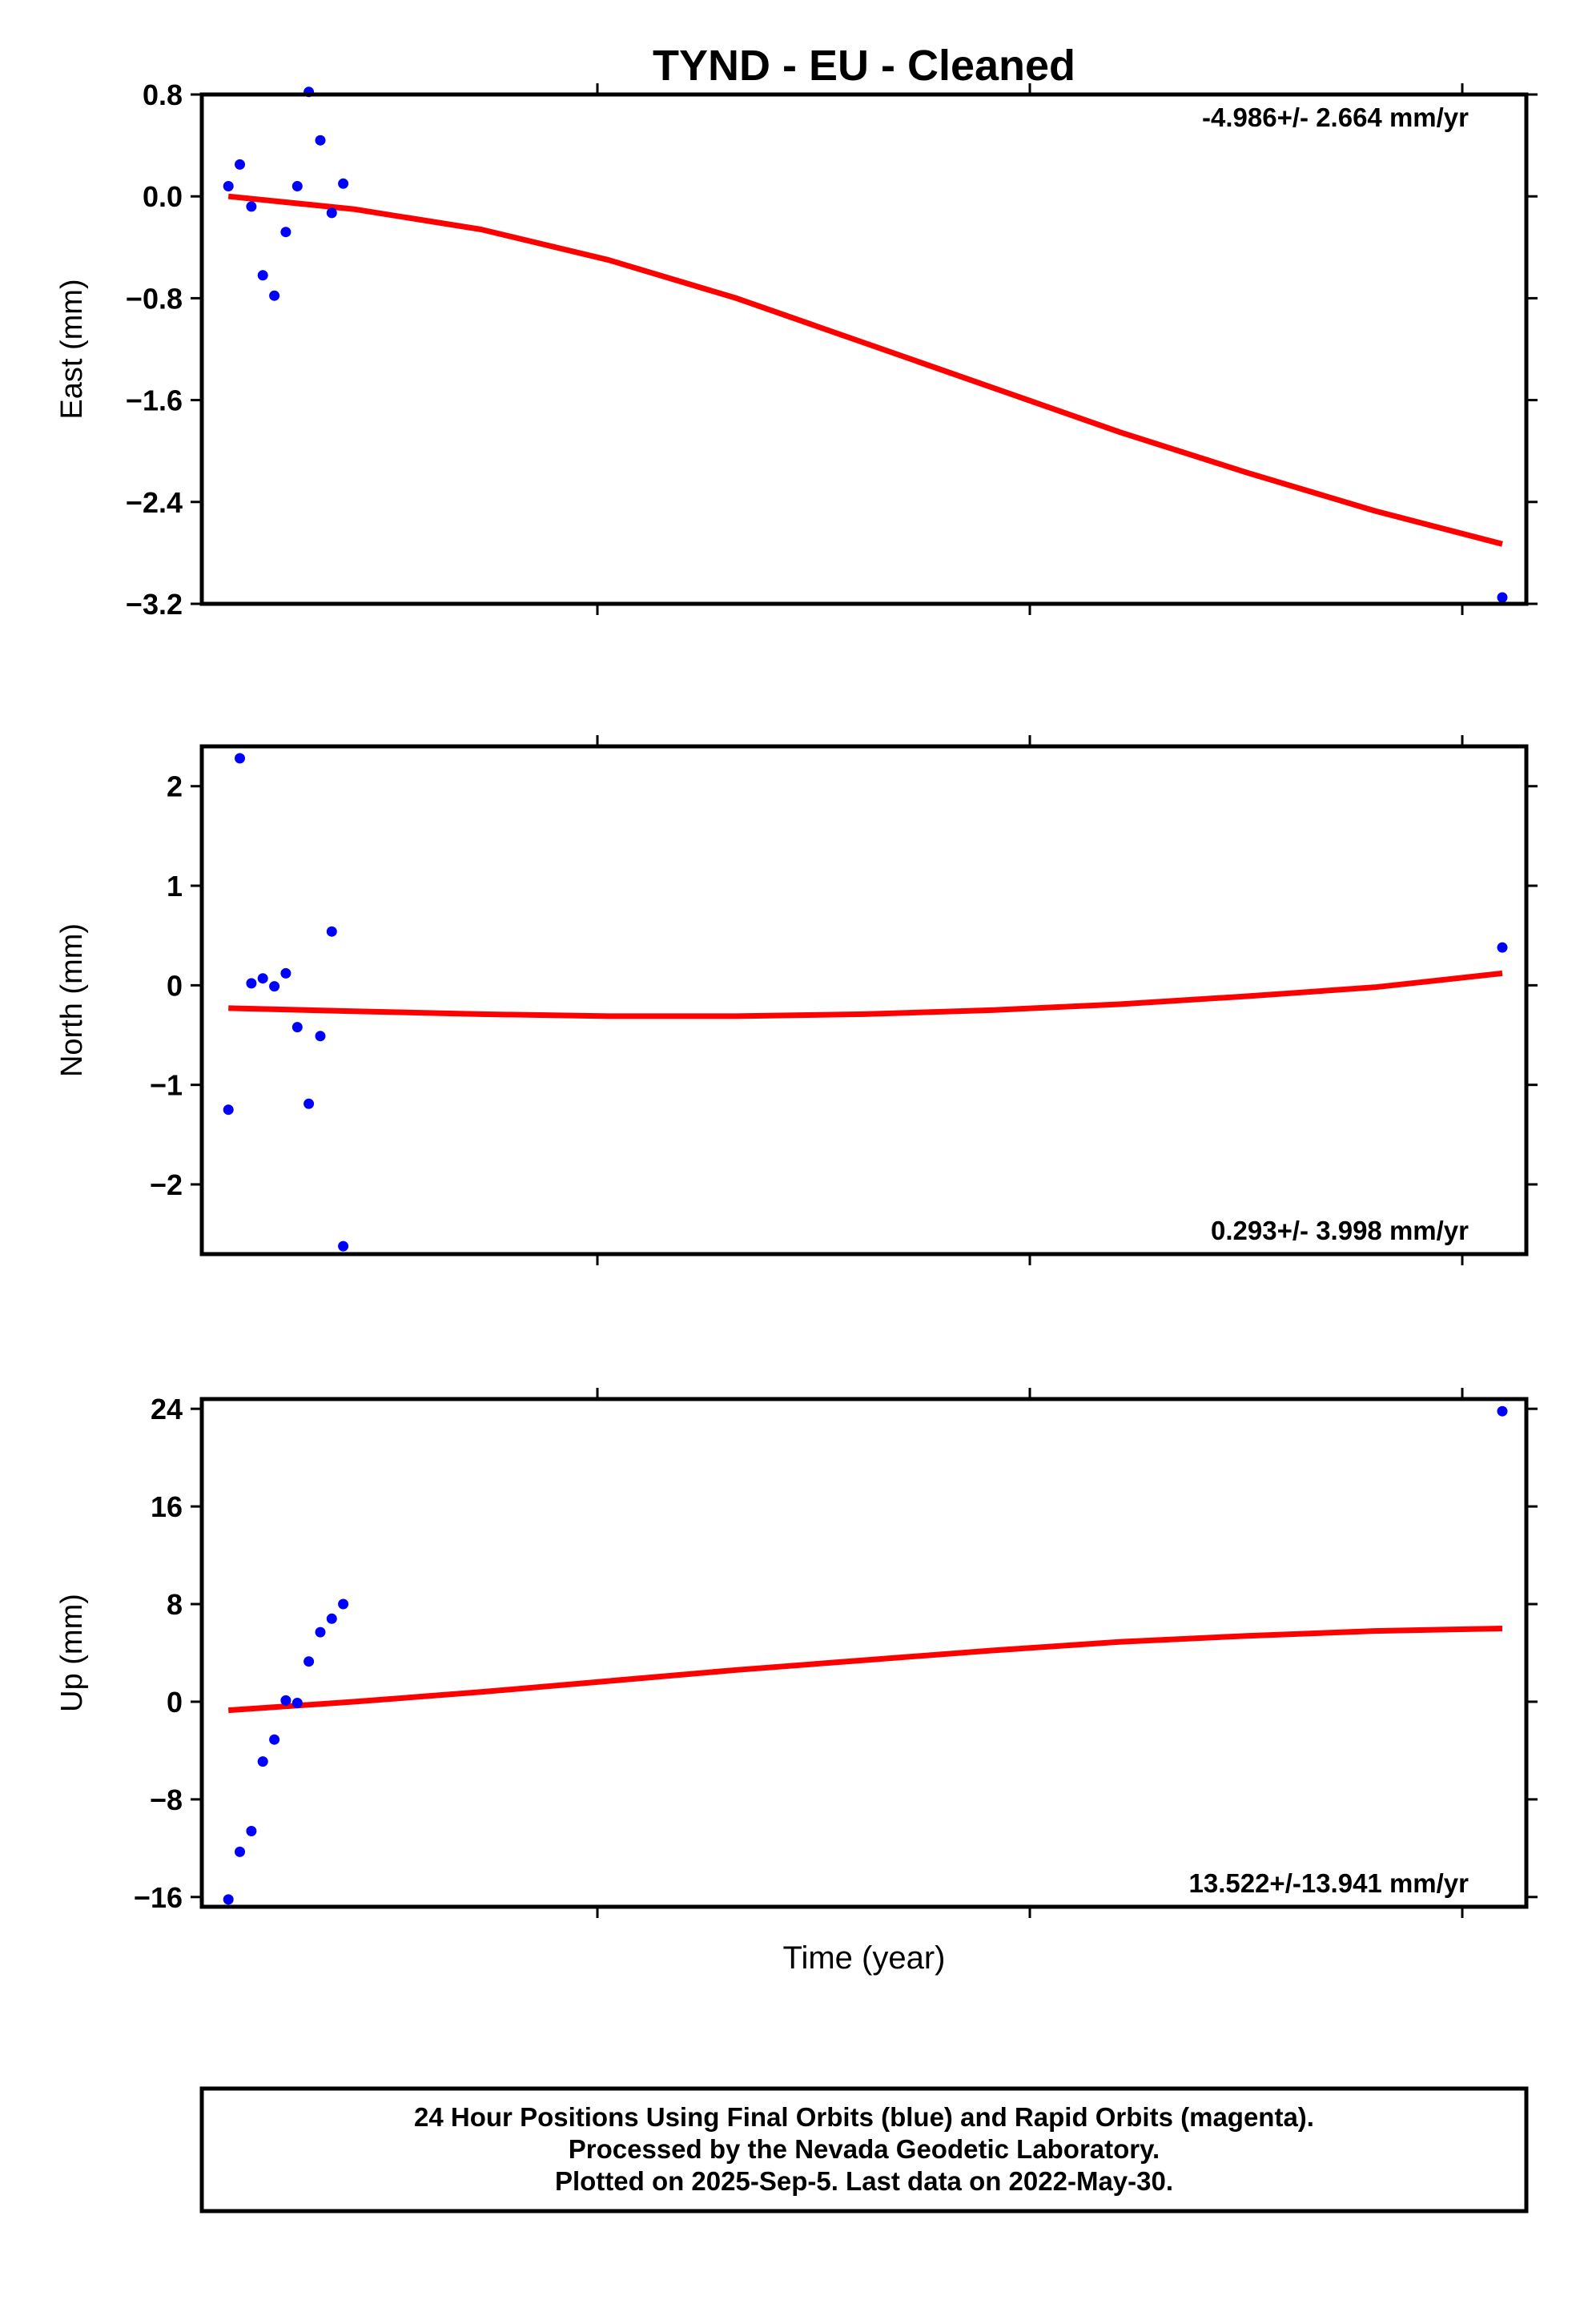 The image size is (1592, 2324). I want to click on y-tick-label: 2, so click(175, 786).